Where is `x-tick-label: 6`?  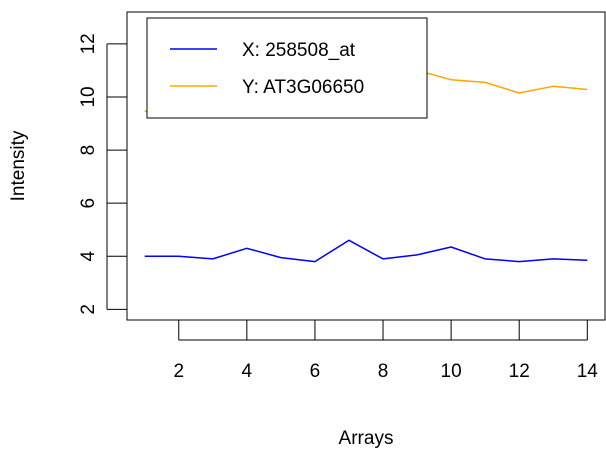
x-tick-label: 6 is located at coordinates (315, 371).